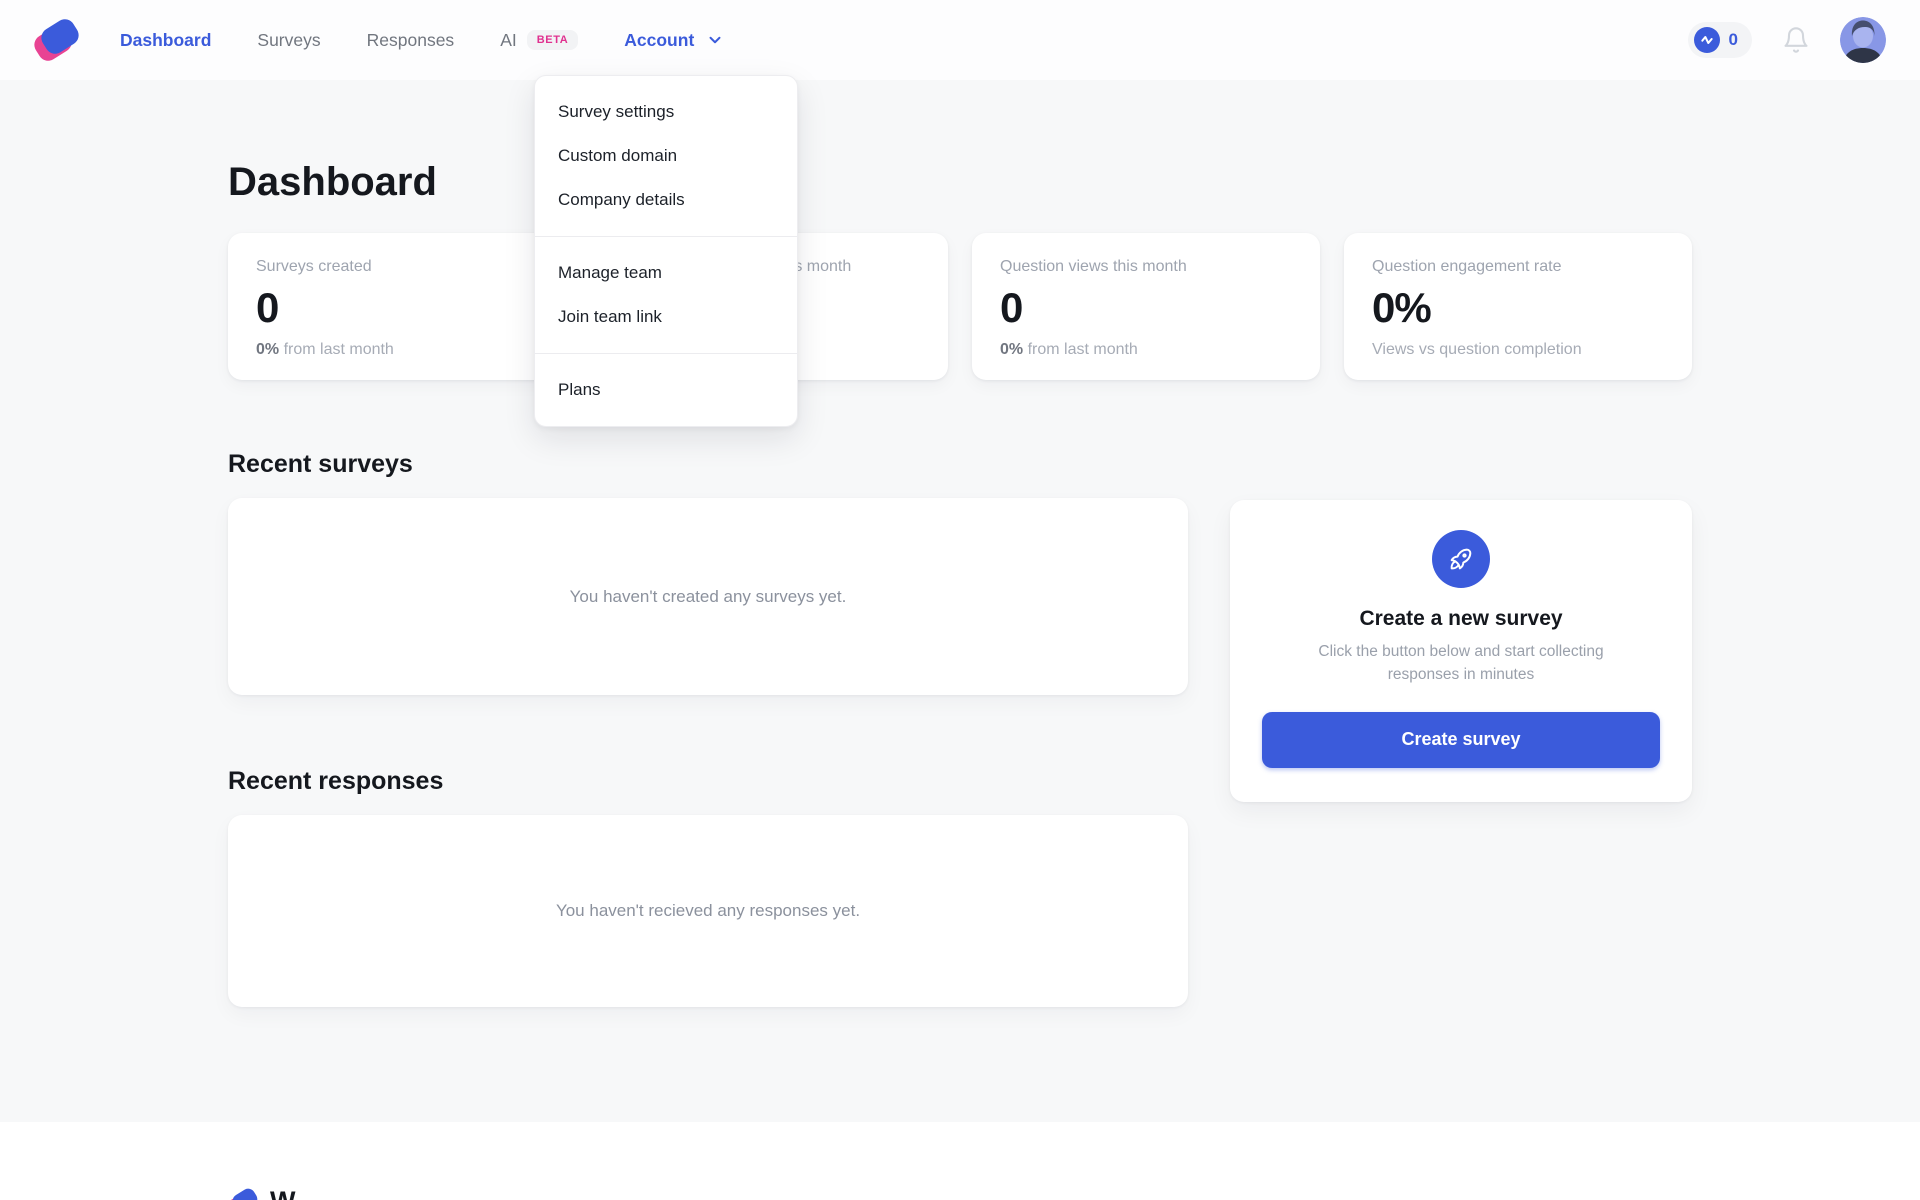 Image resolution: width=1920 pixels, height=1200 pixels. What do you see at coordinates (552, 40) in the screenshot?
I see `beta-badge: BETA` at bounding box center [552, 40].